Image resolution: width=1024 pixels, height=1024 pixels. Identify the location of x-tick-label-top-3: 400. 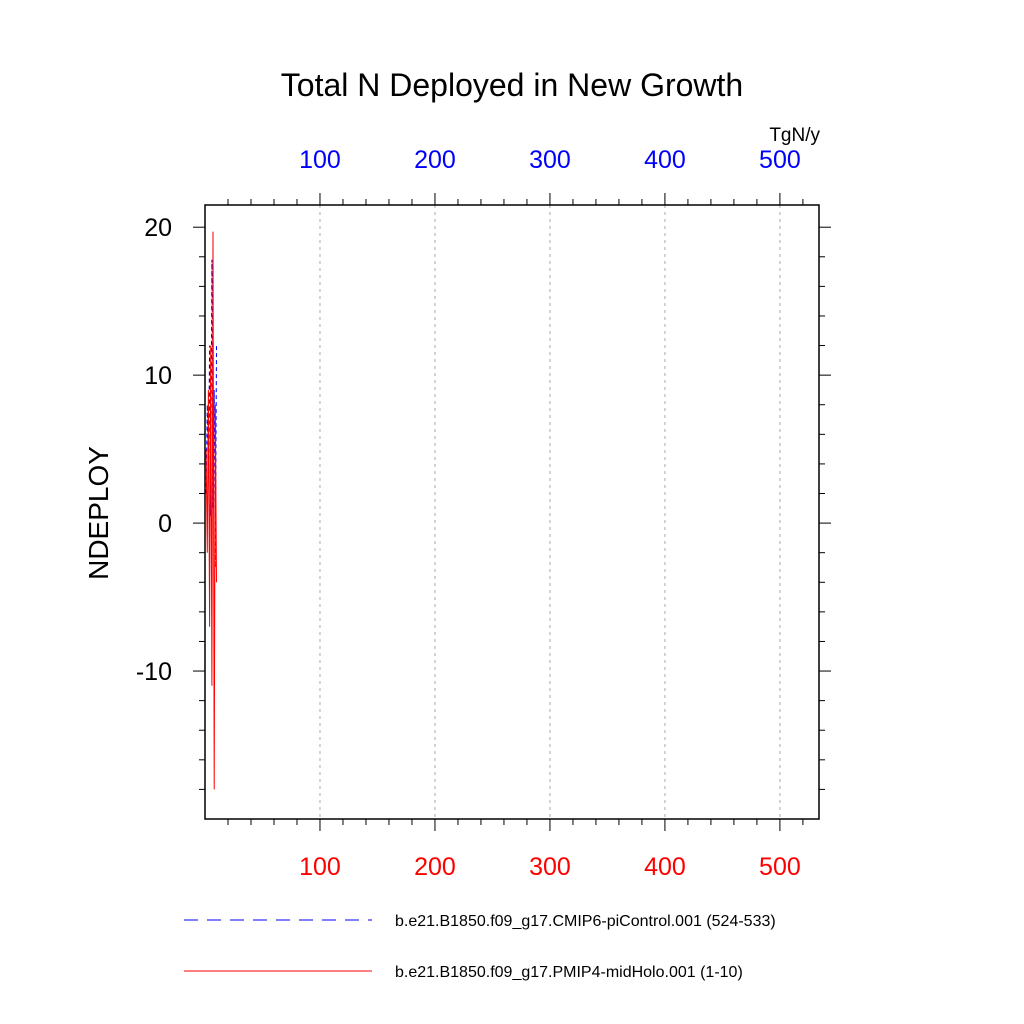
(665, 160).